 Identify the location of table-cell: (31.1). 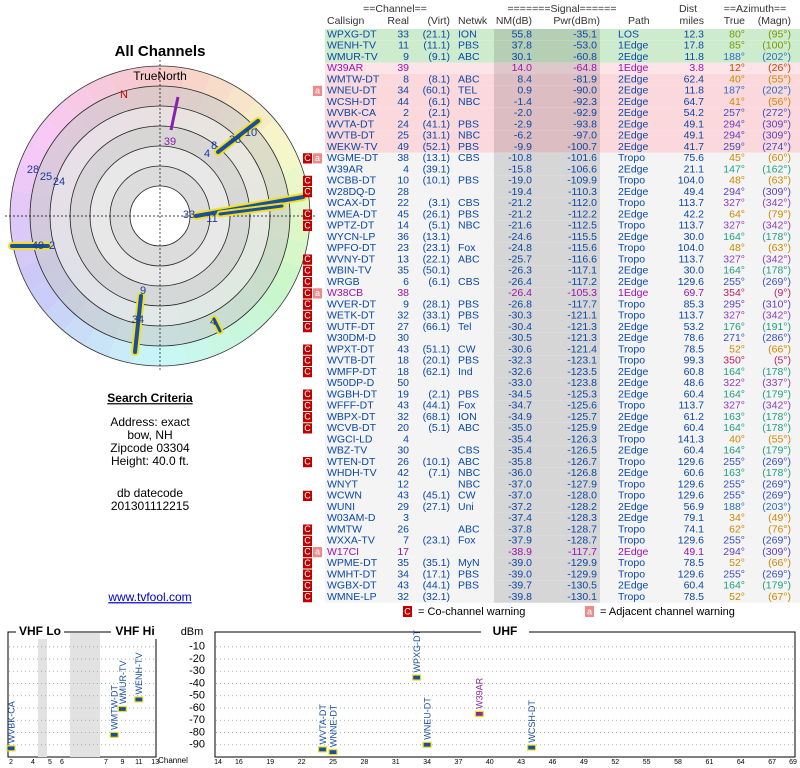
(436, 136).